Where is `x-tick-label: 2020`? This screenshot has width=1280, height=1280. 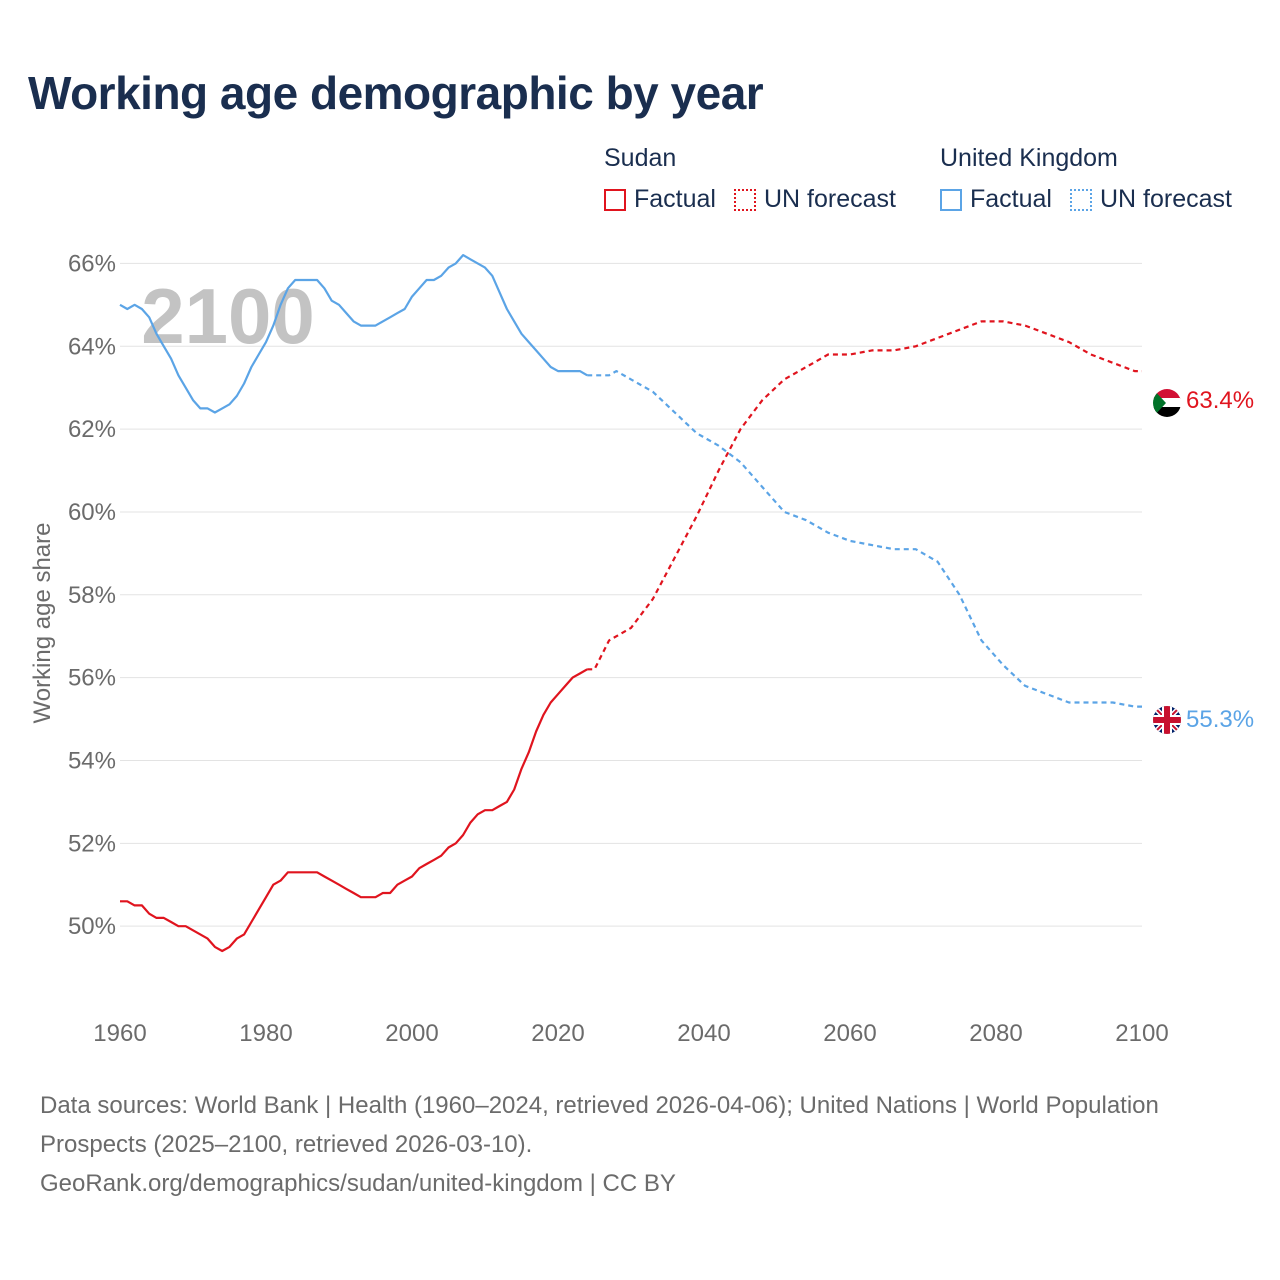
x-tick-label: 2020 is located at coordinates (557, 1033).